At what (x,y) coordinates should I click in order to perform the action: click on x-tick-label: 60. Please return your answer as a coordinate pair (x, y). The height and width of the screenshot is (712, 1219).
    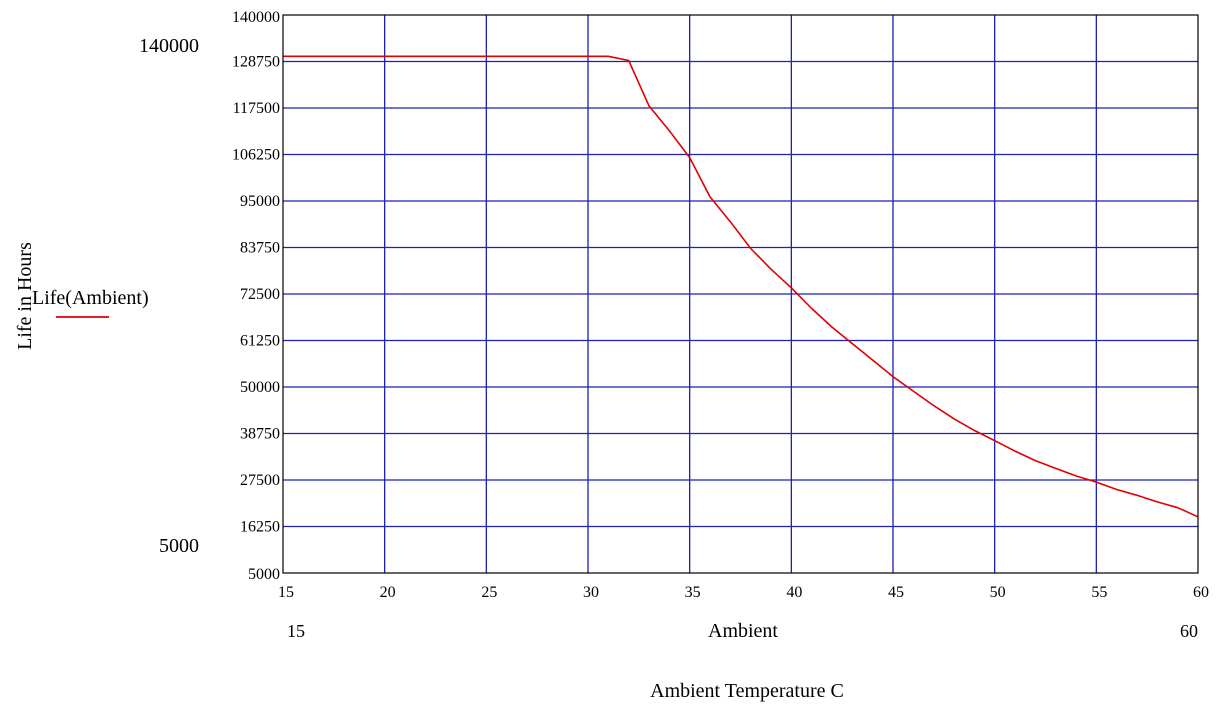
    Looking at the image, I should click on (1201, 592).